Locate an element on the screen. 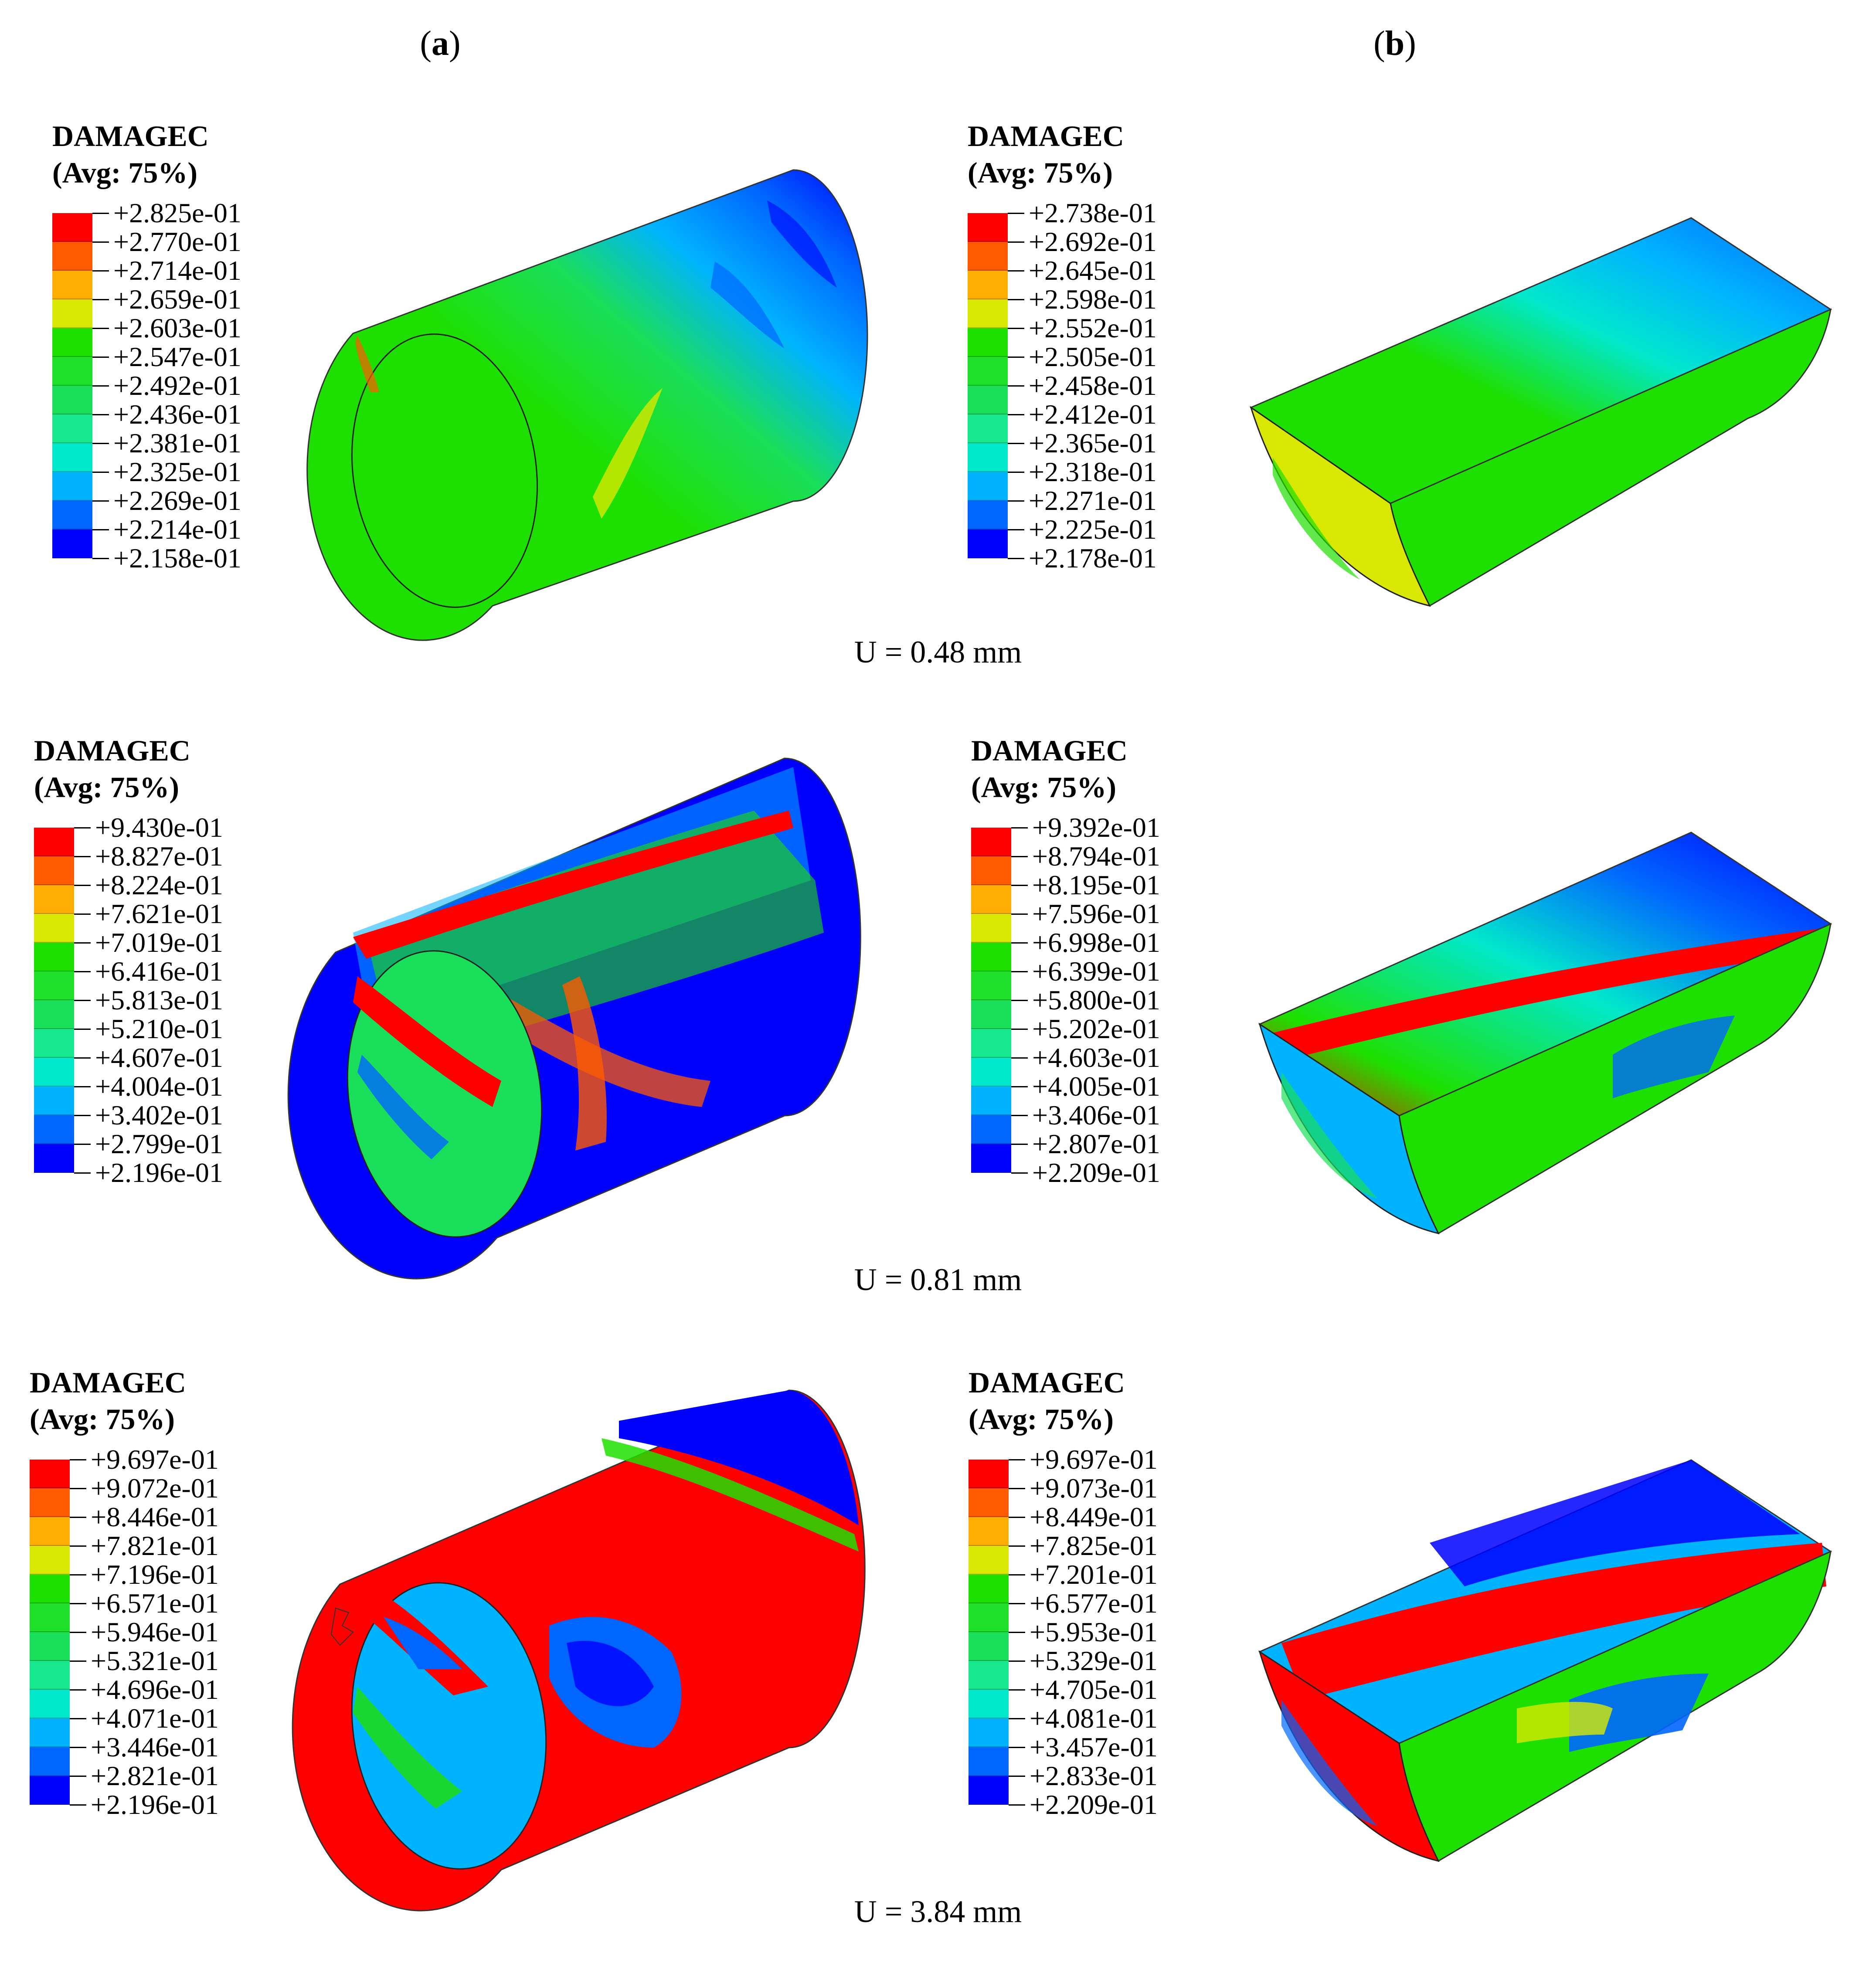 The width and height of the screenshot is (1876, 1966). legend-tick-label: +8.794e-01 is located at coordinates (1096, 856).